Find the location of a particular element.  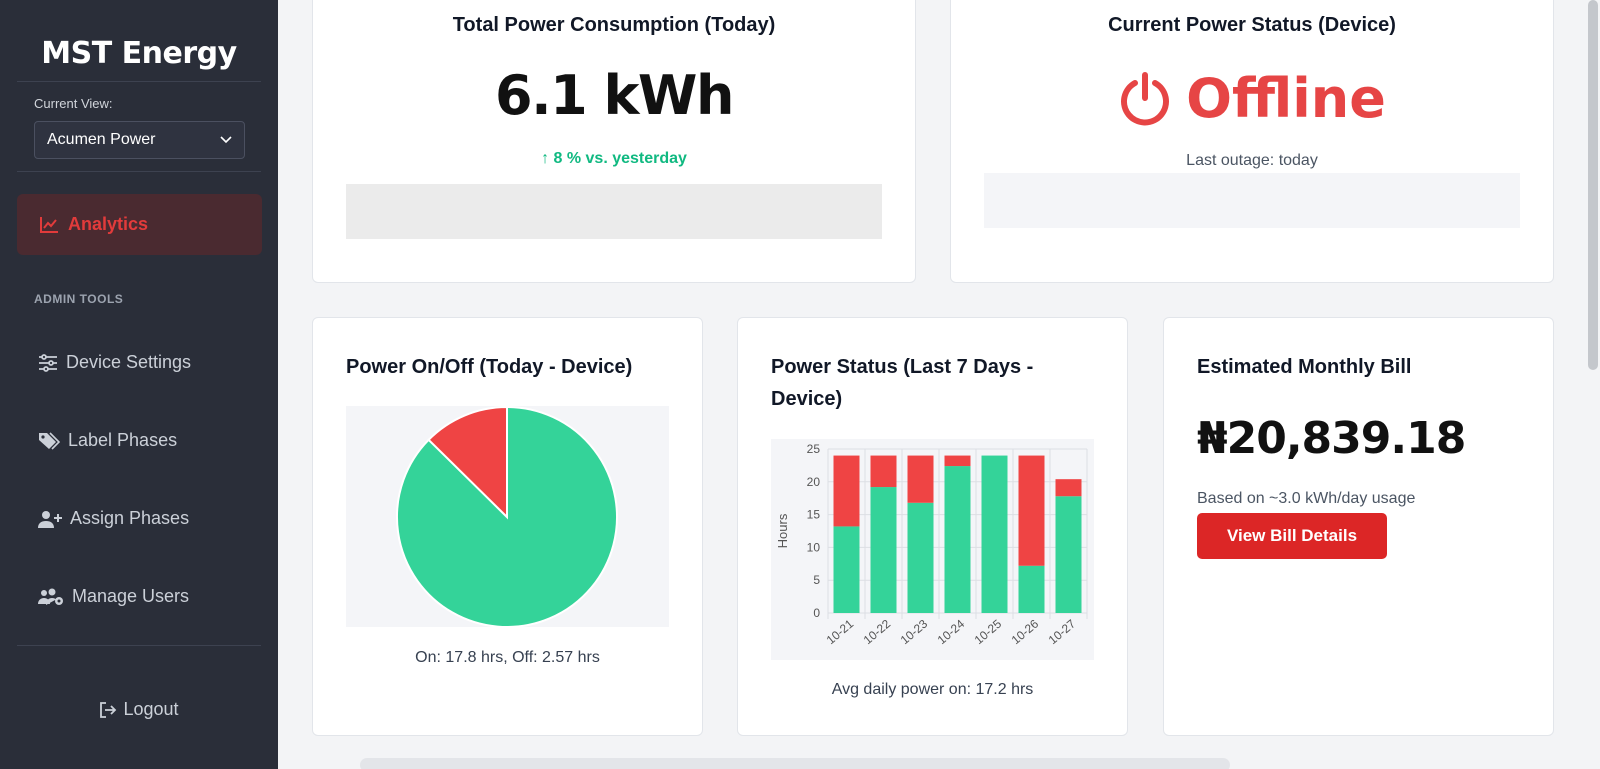

sidebar-item-assign-phases: Assign Phases is located at coordinates (113, 518).